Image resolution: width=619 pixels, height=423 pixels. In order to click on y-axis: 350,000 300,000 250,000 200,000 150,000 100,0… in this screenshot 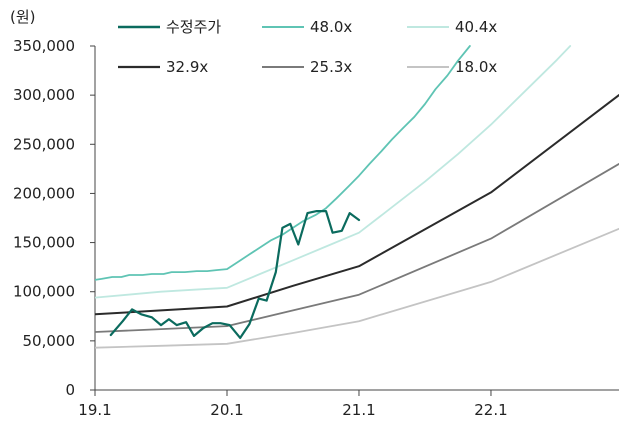, I will do `click(54, 218)`.